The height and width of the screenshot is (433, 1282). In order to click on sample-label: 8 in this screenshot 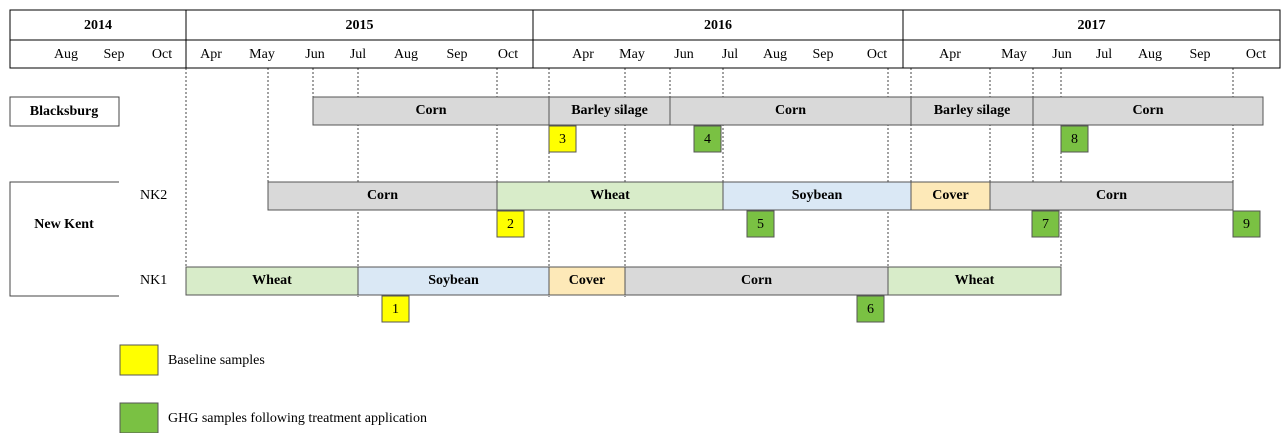, I will do `click(1074, 139)`.